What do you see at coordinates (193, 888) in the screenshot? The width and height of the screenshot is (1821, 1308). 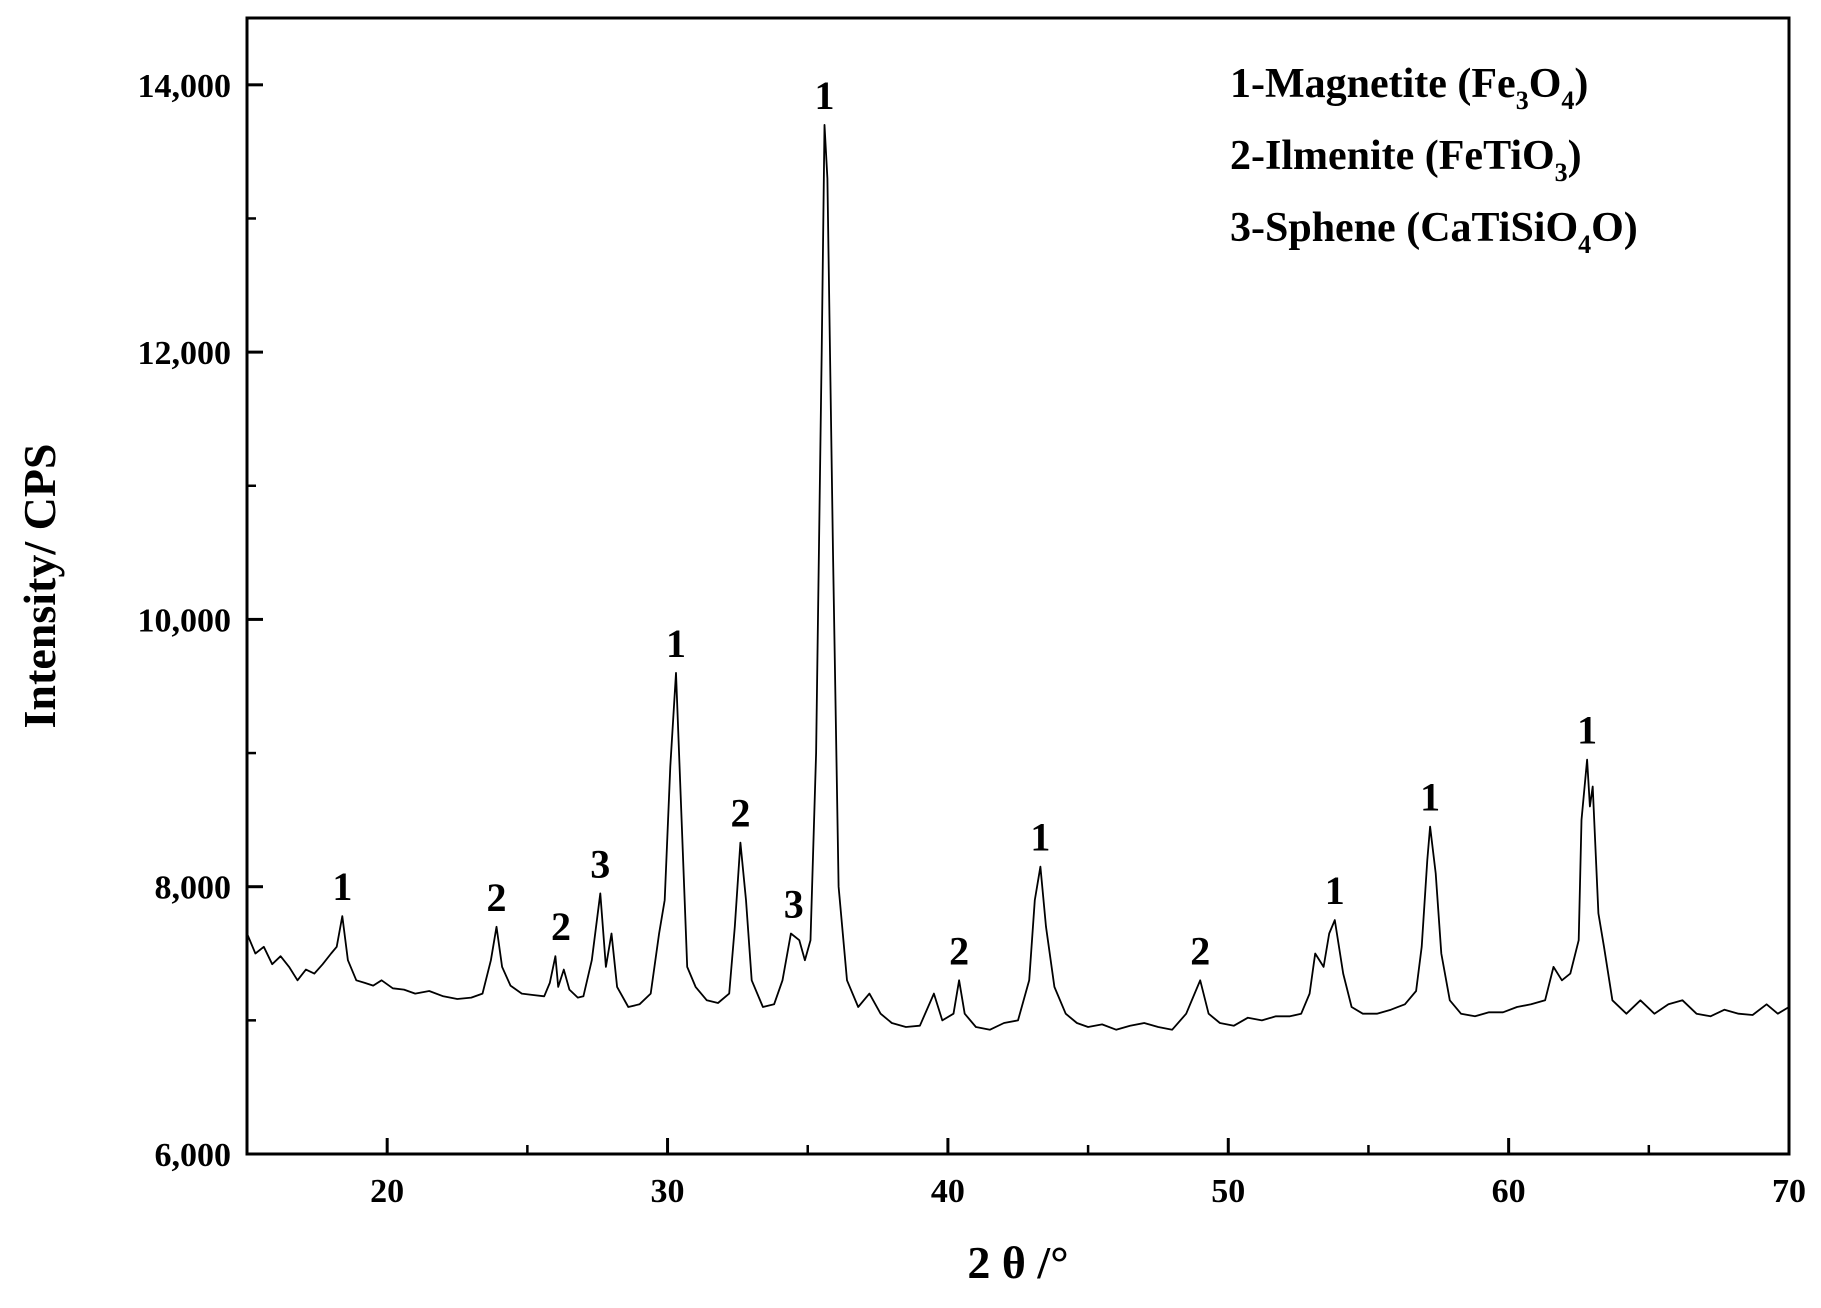 I see `y-tick-label: 8,000` at bounding box center [193, 888].